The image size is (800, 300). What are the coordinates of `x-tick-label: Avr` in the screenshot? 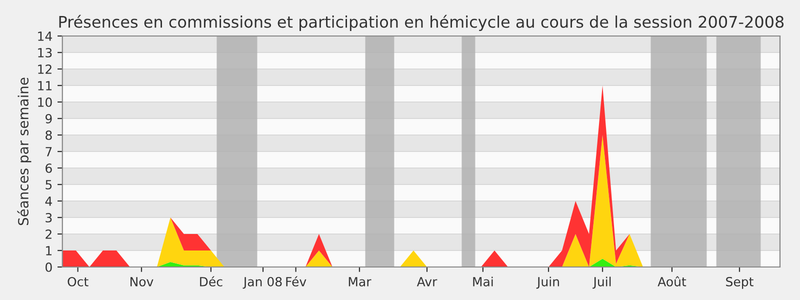 It's located at (427, 281).